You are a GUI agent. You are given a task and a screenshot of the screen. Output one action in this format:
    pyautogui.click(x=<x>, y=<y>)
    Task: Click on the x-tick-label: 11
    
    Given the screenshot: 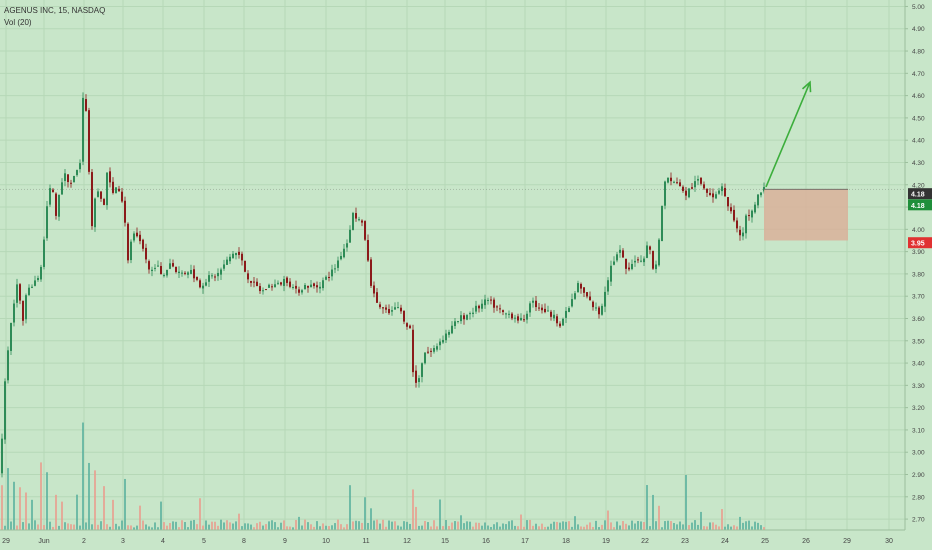 What is the action you would take?
    pyautogui.click(x=365, y=541)
    